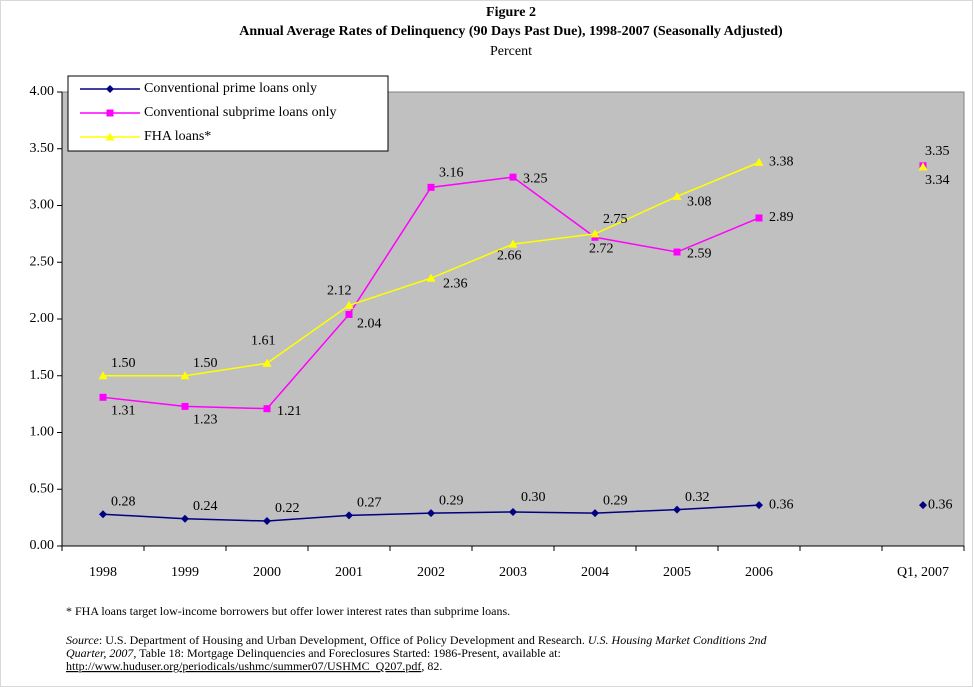 Image resolution: width=974 pixels, height=687 pixels. Describe the element at coordinates (42, 318) in the screenshot. I see `y-tick-label: 2.00` at that location.